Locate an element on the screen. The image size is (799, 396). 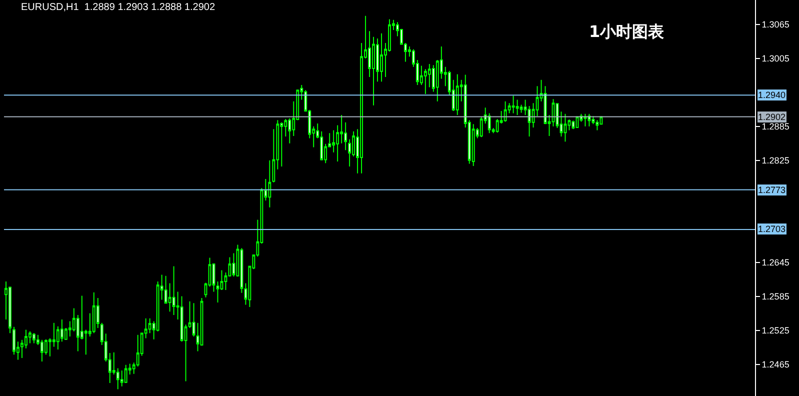
ref-line-label: 1.2902 is located at coordinates (772, 117).